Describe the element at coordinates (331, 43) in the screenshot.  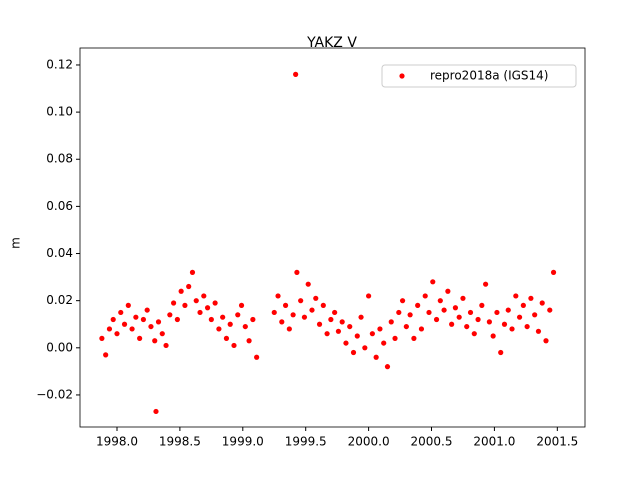
I see `chart-title: YAKZ V` at that location.